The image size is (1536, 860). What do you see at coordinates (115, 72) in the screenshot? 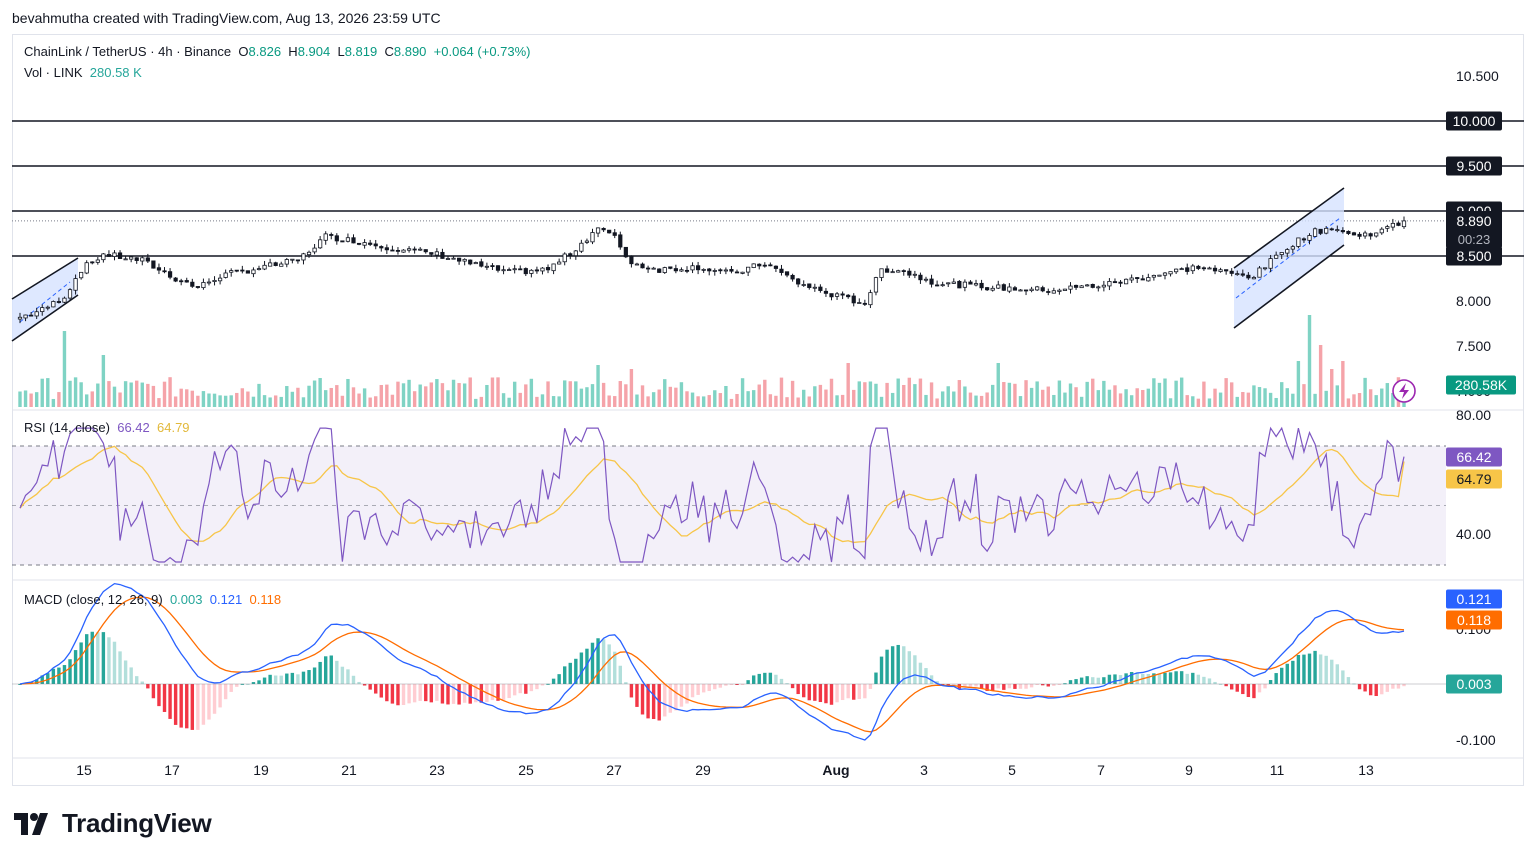
I see `volume-value: 280.58 K` at bounding box center [115, 72].